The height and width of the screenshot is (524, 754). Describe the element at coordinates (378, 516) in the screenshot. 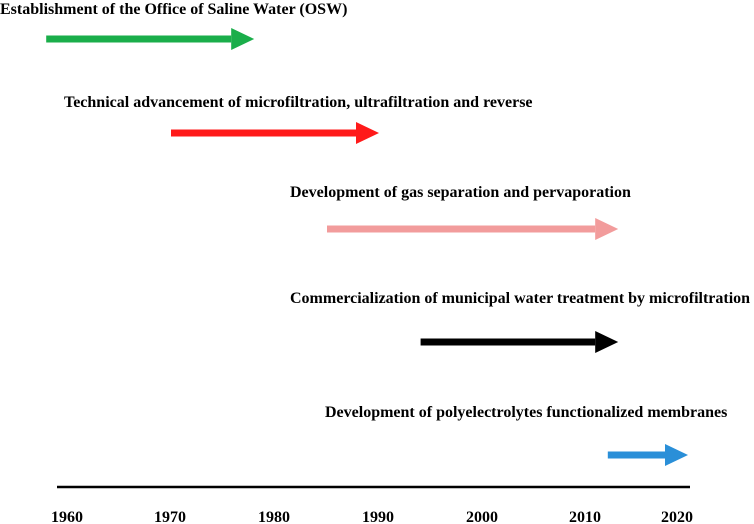

I see `tick-label-1990: 1990` at that location.